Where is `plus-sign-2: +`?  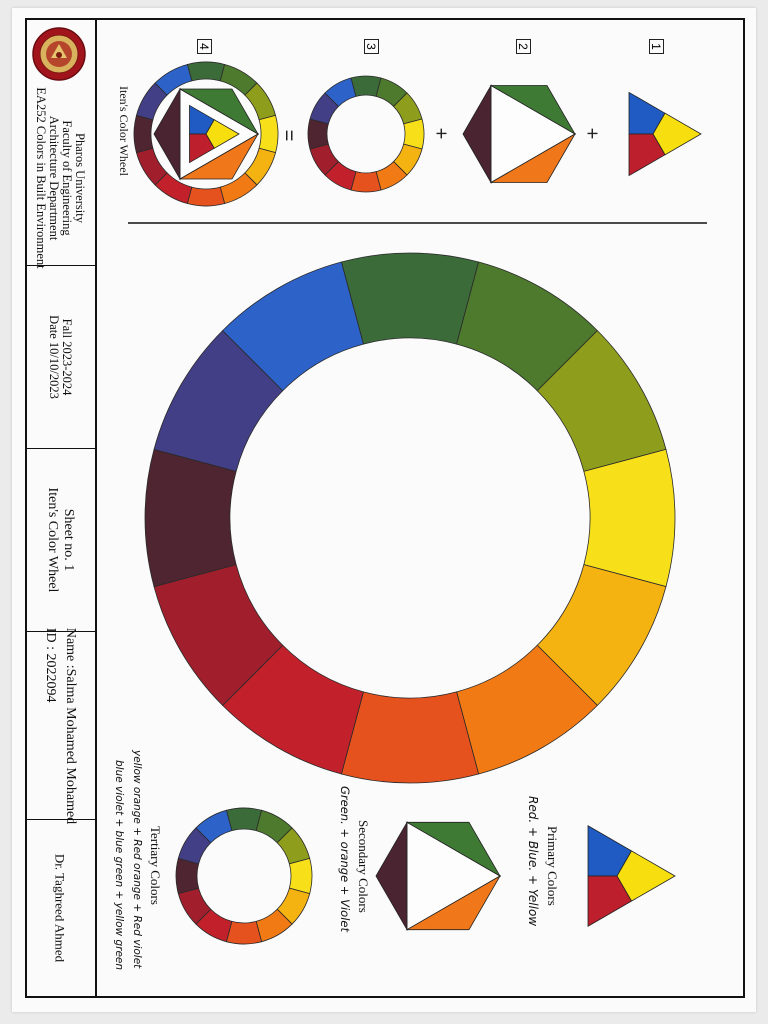 plus-sign-2: + is located at coordinates (440, 133).